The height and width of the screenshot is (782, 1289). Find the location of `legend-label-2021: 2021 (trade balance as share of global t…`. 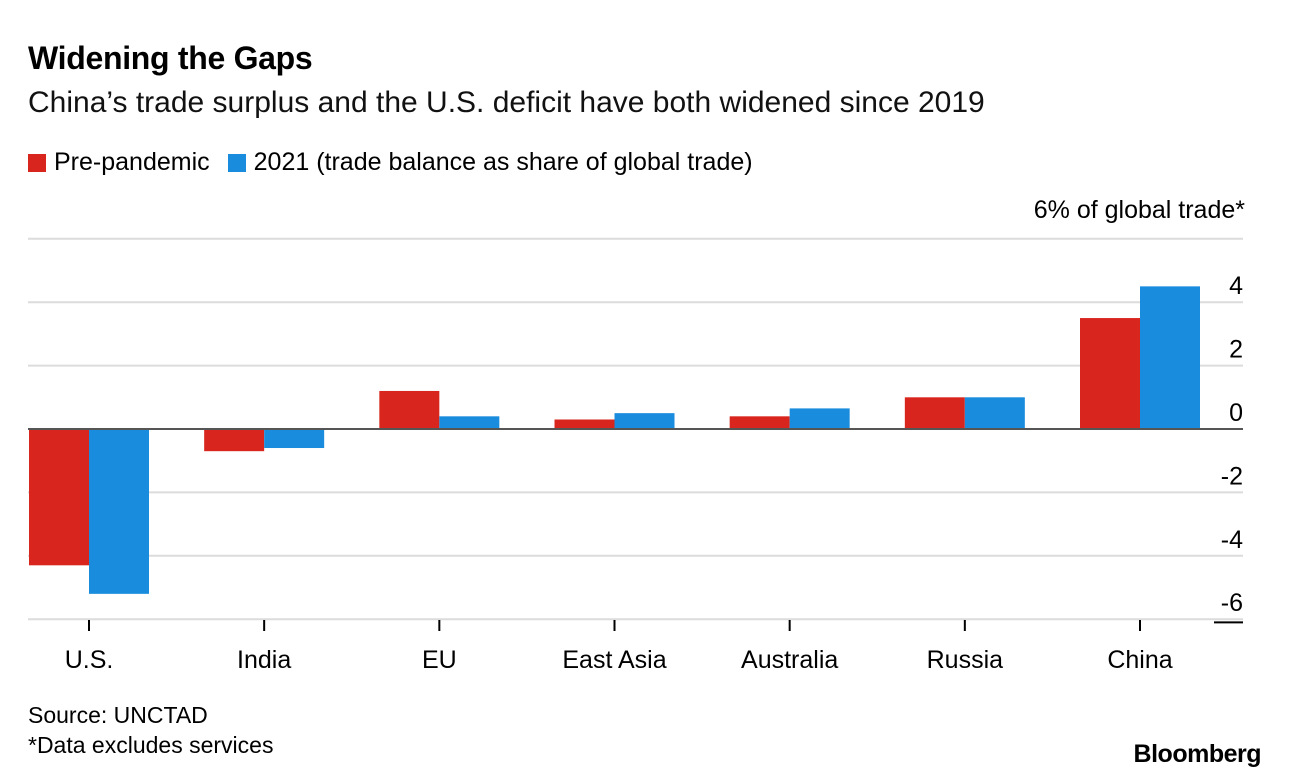

legend-label-2021: 2021 (trade balance as share of global t… is located at coordinates (503, 162).